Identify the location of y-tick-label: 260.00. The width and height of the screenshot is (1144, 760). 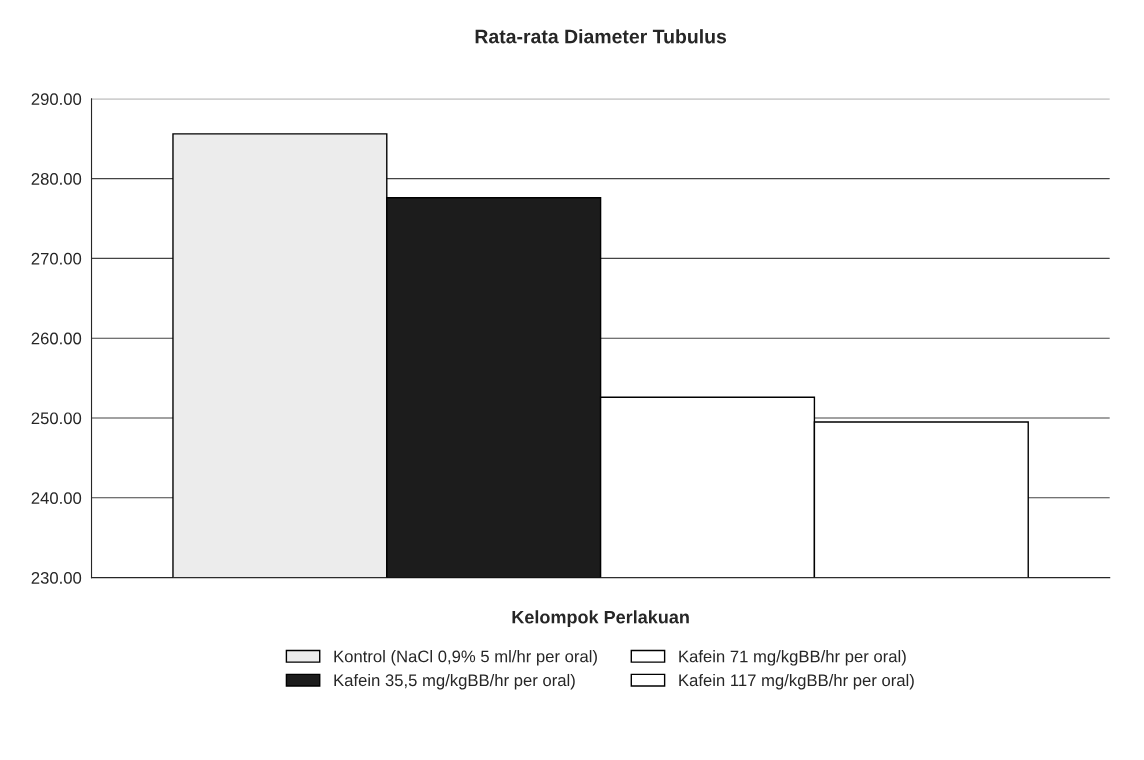
(56, 338).